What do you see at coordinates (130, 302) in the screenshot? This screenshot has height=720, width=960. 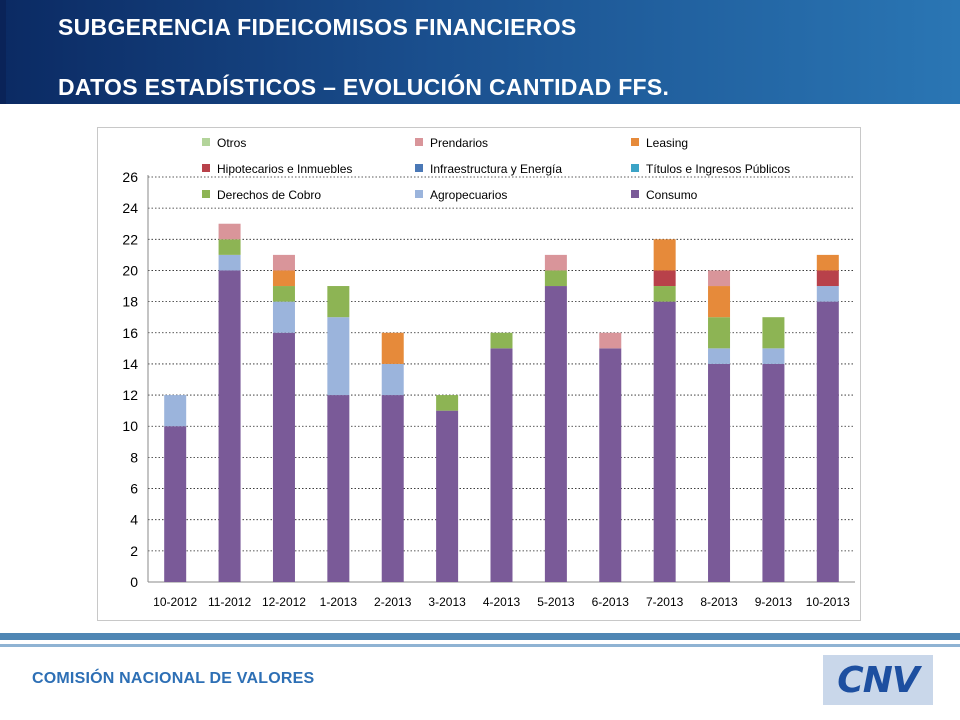 I see `y-tick-label: 18` at bounding box center [130, 302].